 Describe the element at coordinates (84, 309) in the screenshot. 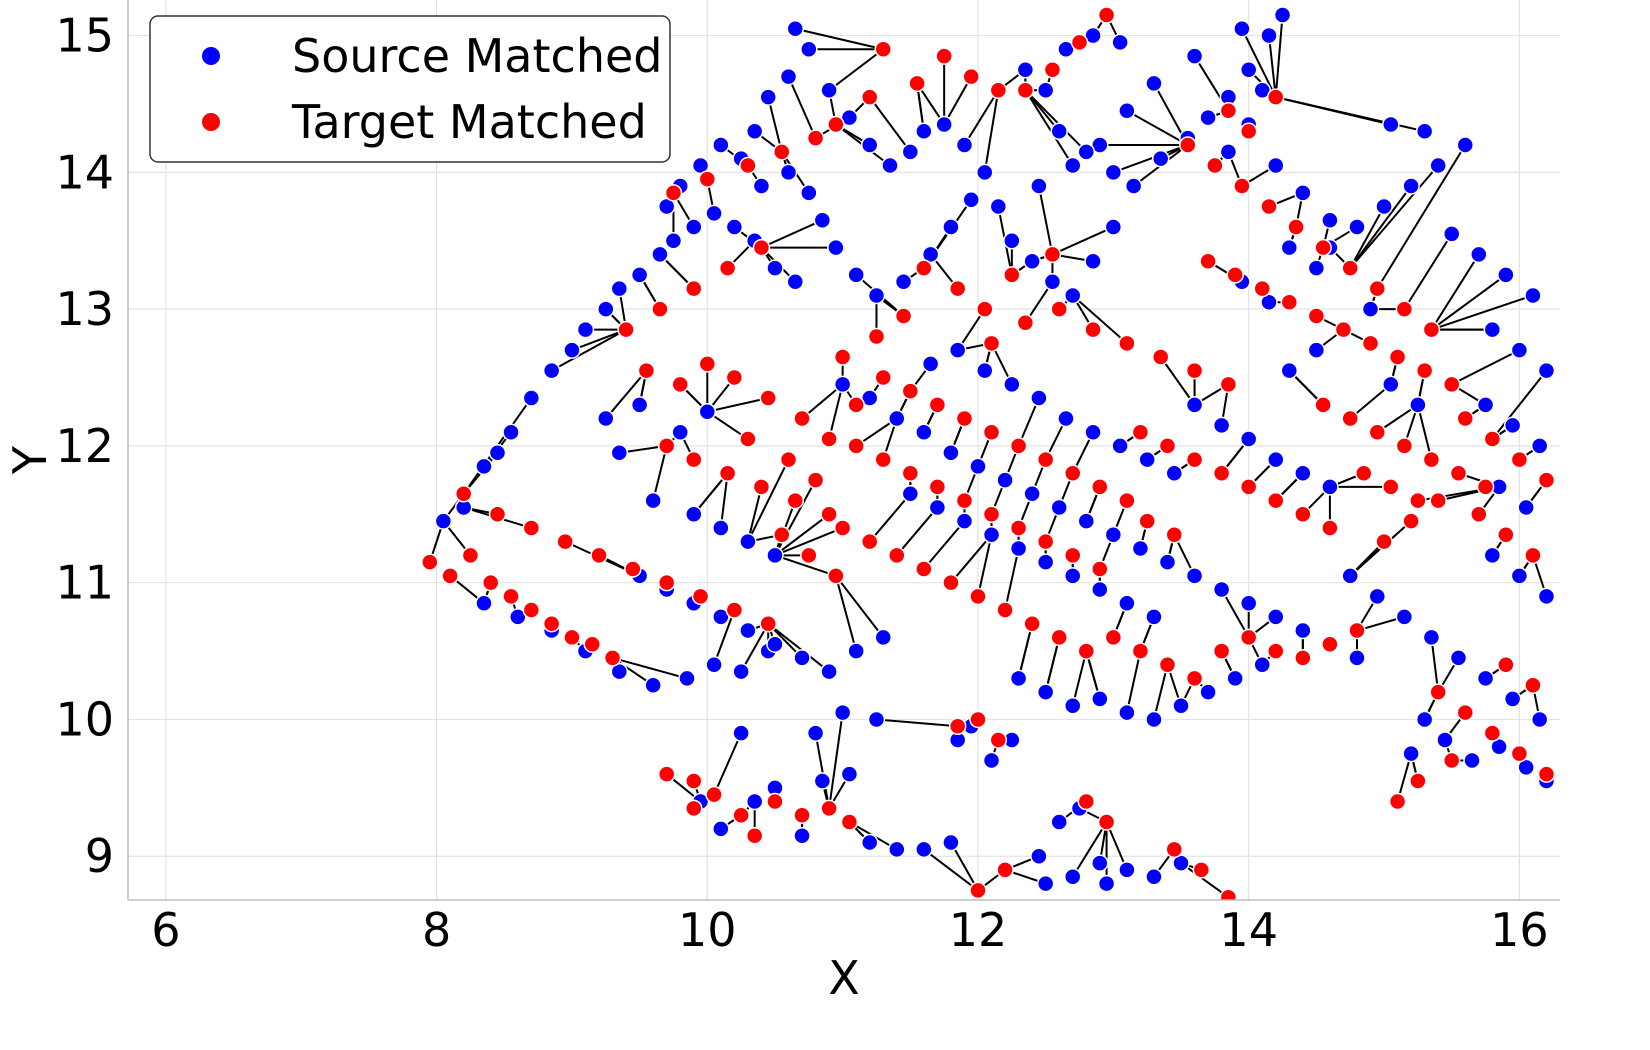

I see `y-tick-label: 13` at that location.